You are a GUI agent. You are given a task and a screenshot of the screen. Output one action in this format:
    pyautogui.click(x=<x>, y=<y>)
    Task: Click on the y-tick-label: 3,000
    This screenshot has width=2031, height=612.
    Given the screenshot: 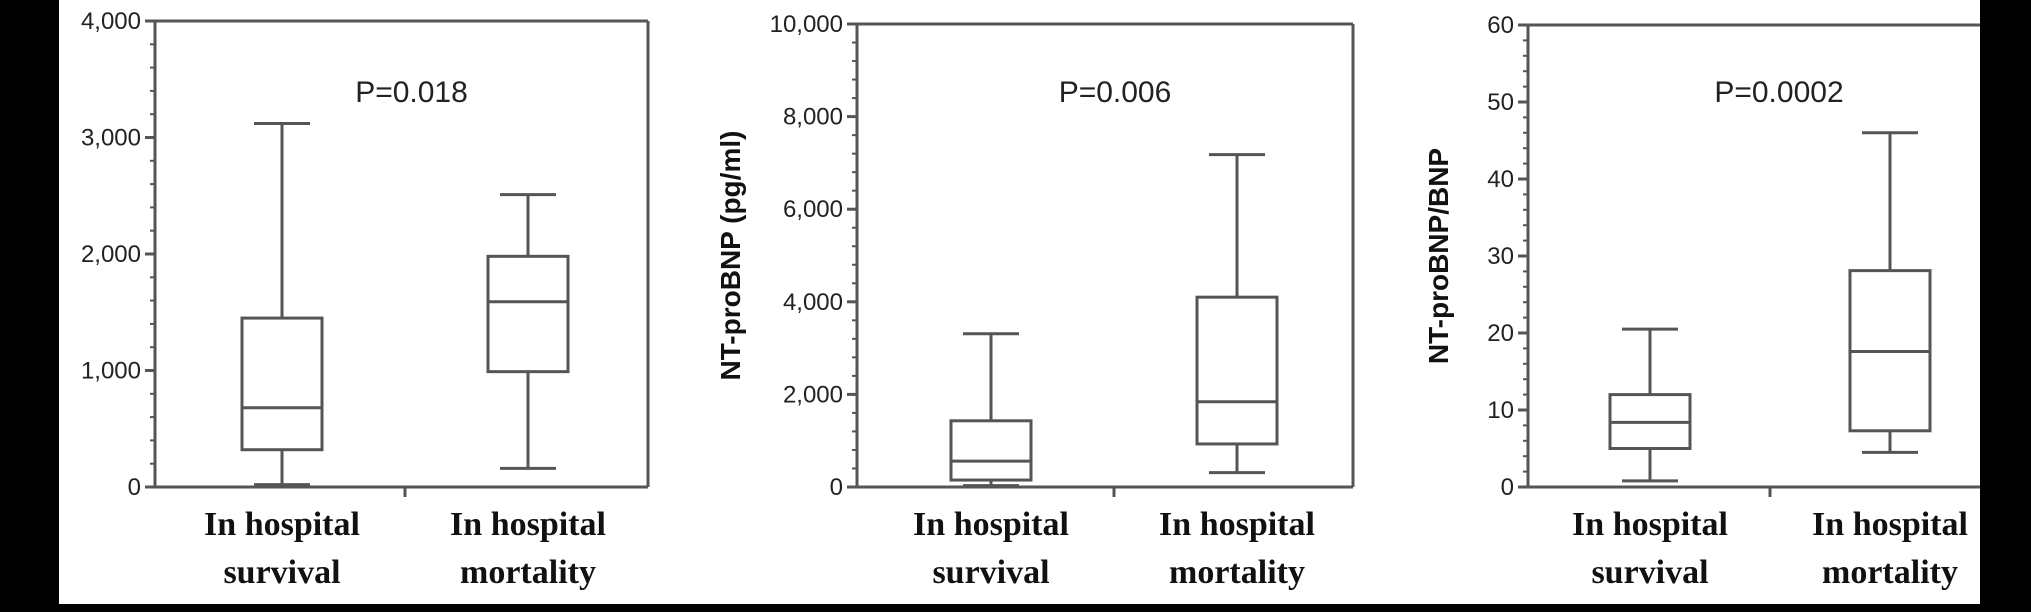 What is the action you would take?
    pyautogui.click(x=111, y=138)
    